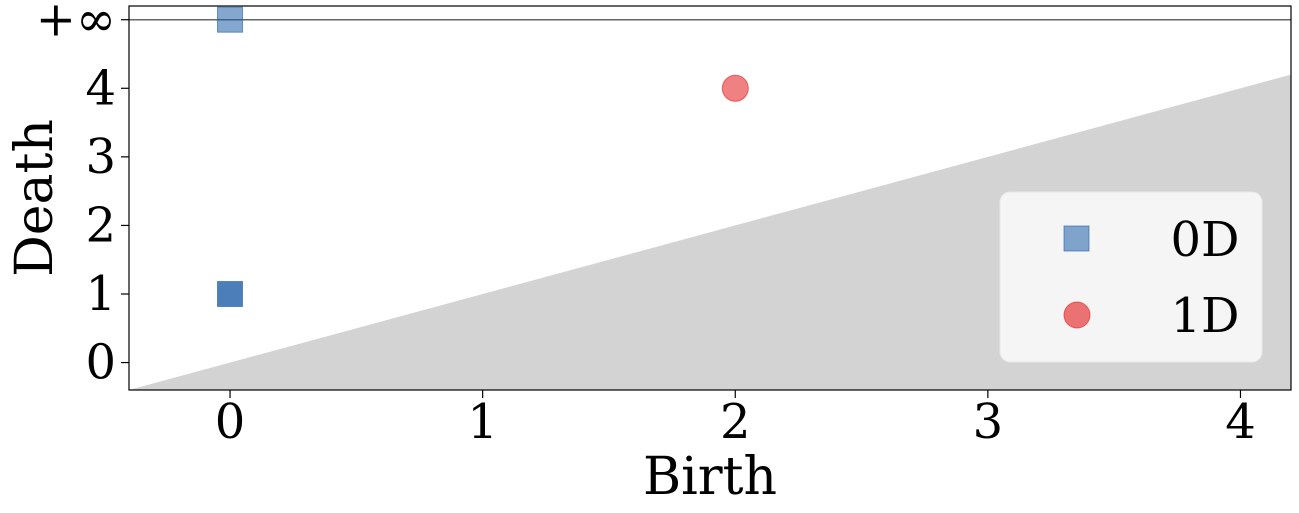  I want to click on x-axis-label: Birth, so click(710, 477).